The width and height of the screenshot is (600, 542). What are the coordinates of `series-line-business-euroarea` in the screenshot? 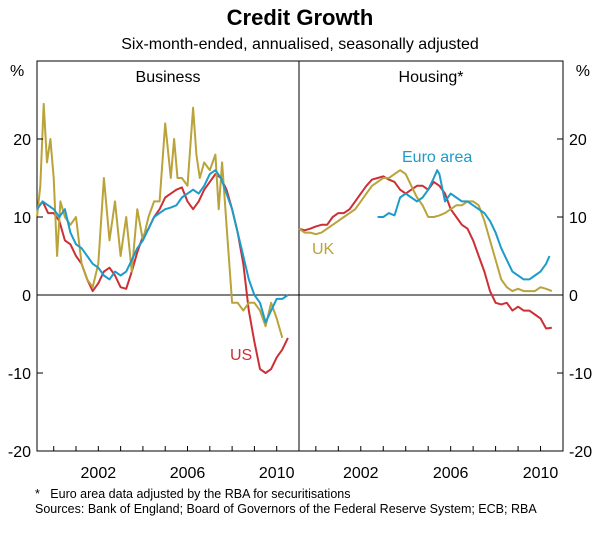 It's located at (162, 246).